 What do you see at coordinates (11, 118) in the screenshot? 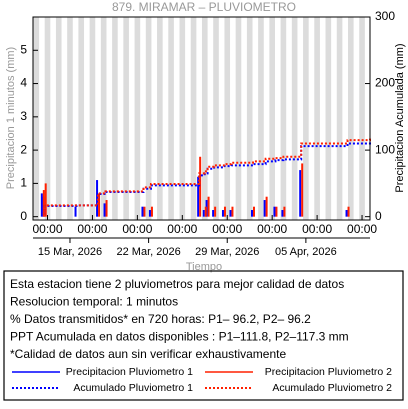
I see `y-axis-label: Precipitacion 1 minutos (mm)` at bounding box center [11, 118].